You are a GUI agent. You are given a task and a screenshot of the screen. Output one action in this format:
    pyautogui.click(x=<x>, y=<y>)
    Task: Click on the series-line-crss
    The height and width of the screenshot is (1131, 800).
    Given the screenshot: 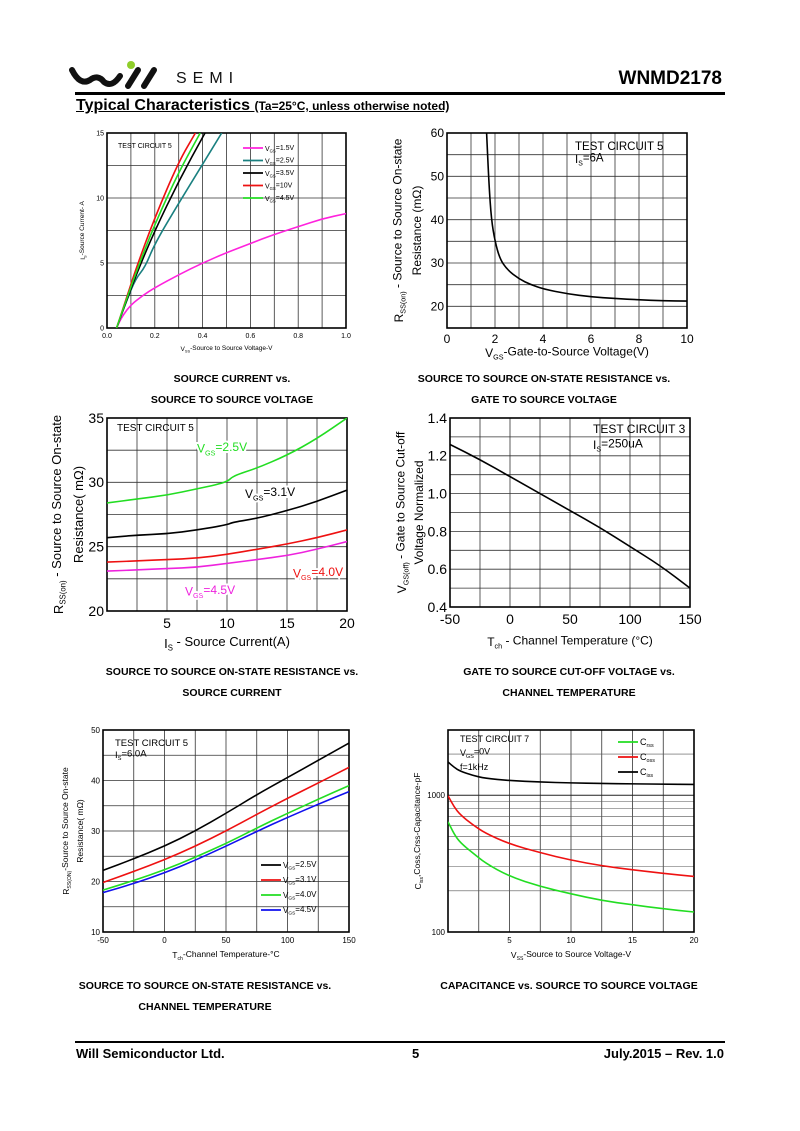 What is the action you would take?
    pyautogui.click(x=571, y=867)
    